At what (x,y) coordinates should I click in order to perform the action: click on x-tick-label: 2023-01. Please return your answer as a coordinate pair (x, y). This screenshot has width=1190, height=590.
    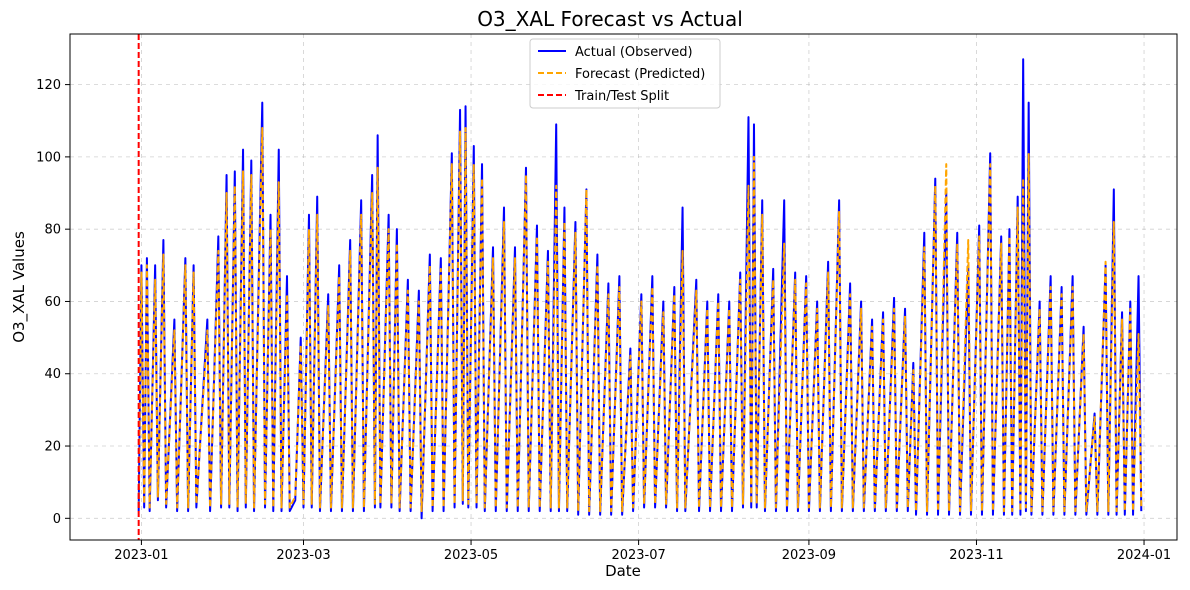
    Looking at the image, I should click on (141, 555).